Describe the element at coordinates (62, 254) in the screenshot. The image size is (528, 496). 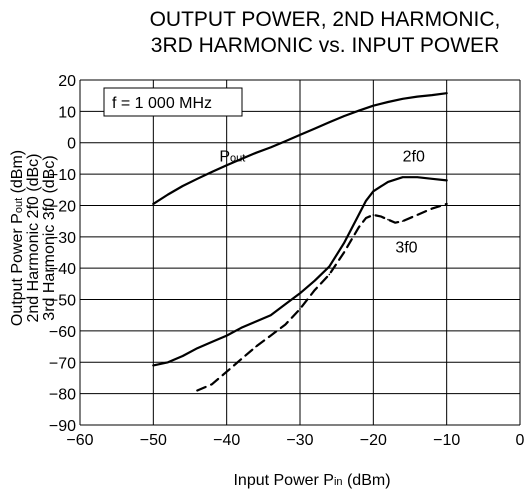
I see `y-axis-tick-labels: 20 10 0 −10 −20 −30 −40 −50 −60 −70 −80 −90` at that location.